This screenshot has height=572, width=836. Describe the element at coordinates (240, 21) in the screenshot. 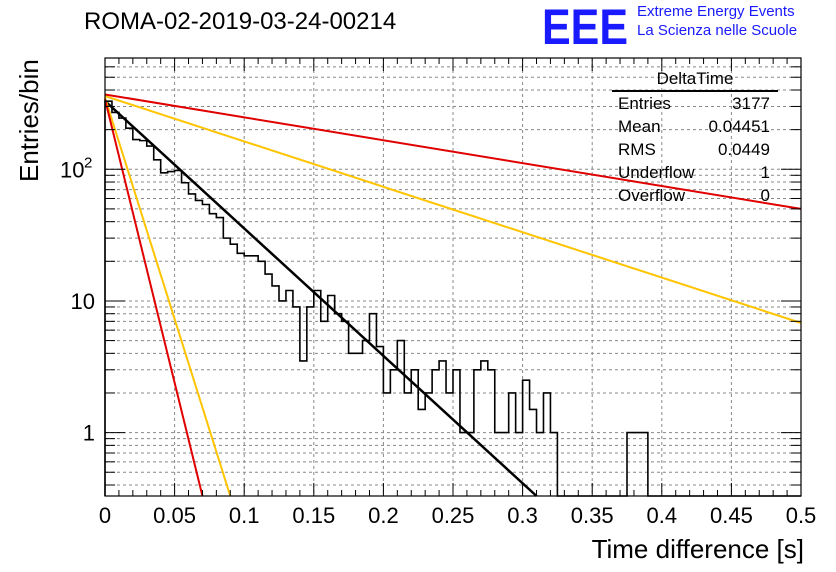

I see `chart-title: ROMA-02-2019-03-24-00214` at that location.